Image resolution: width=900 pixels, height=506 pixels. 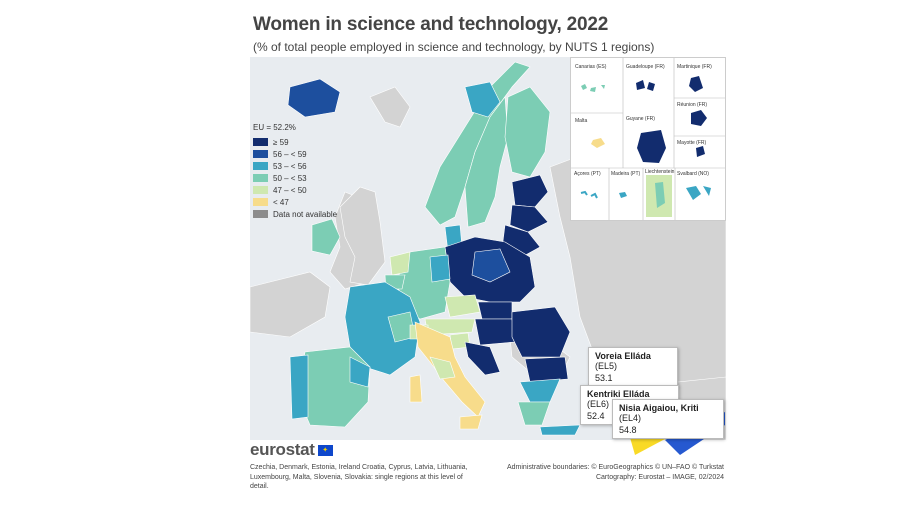 I want to click on inset-liechtenstein: Liechtenstein, so click(x=659, y=172).